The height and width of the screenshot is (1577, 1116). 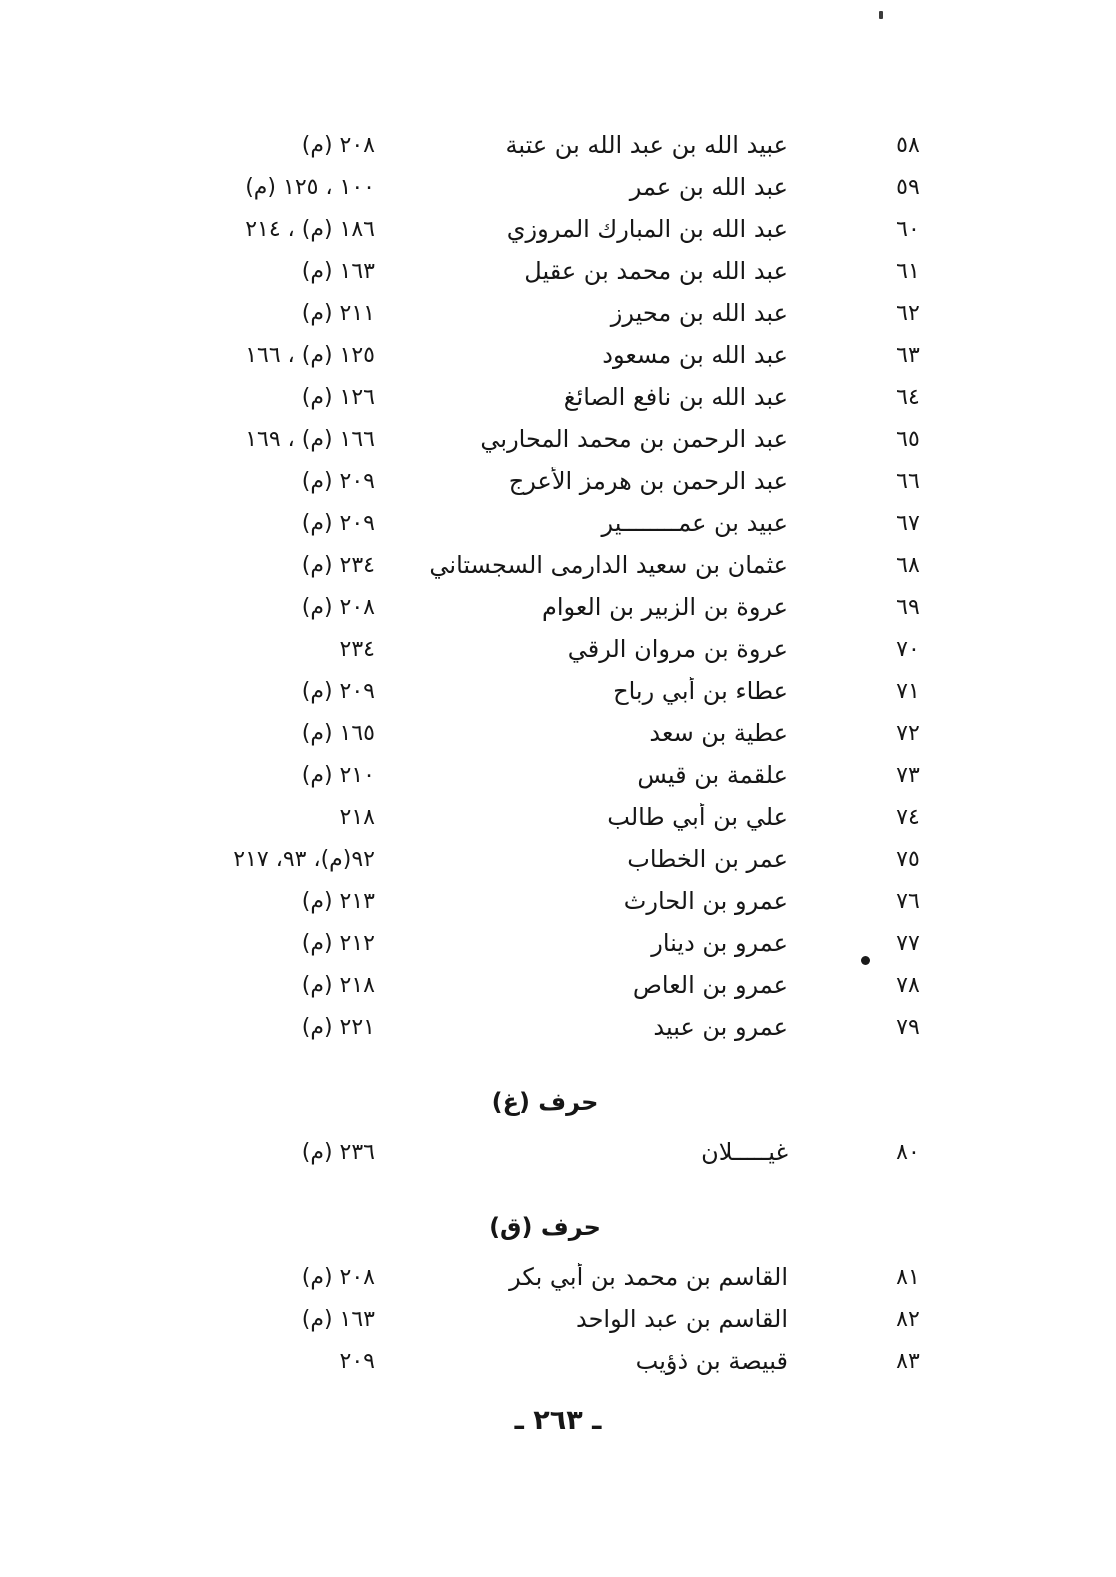 What do you see at coordinates (695, 355) in the screenshot?
I see `row-name: عبد الله بن مسعود` at bounding box center [695, 355].